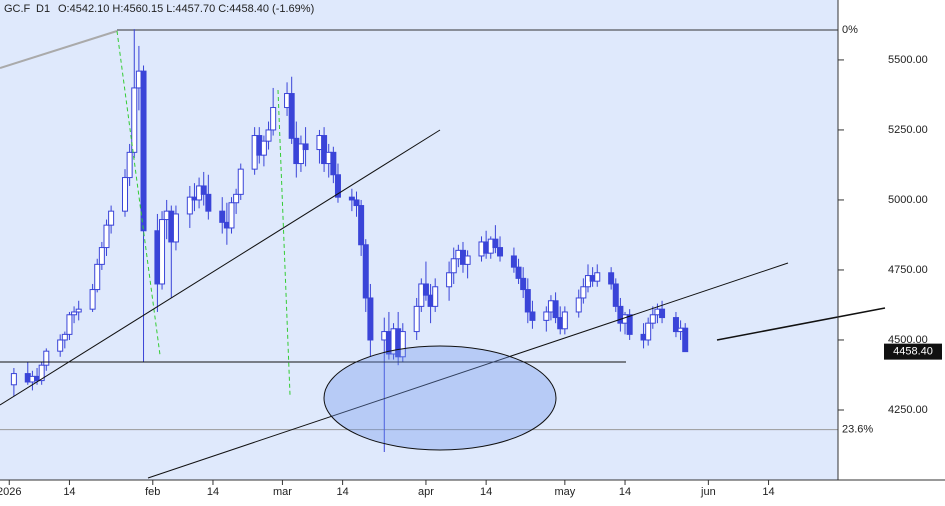  I want to click on y-tick-label: 4750.00, so click(908, 270).